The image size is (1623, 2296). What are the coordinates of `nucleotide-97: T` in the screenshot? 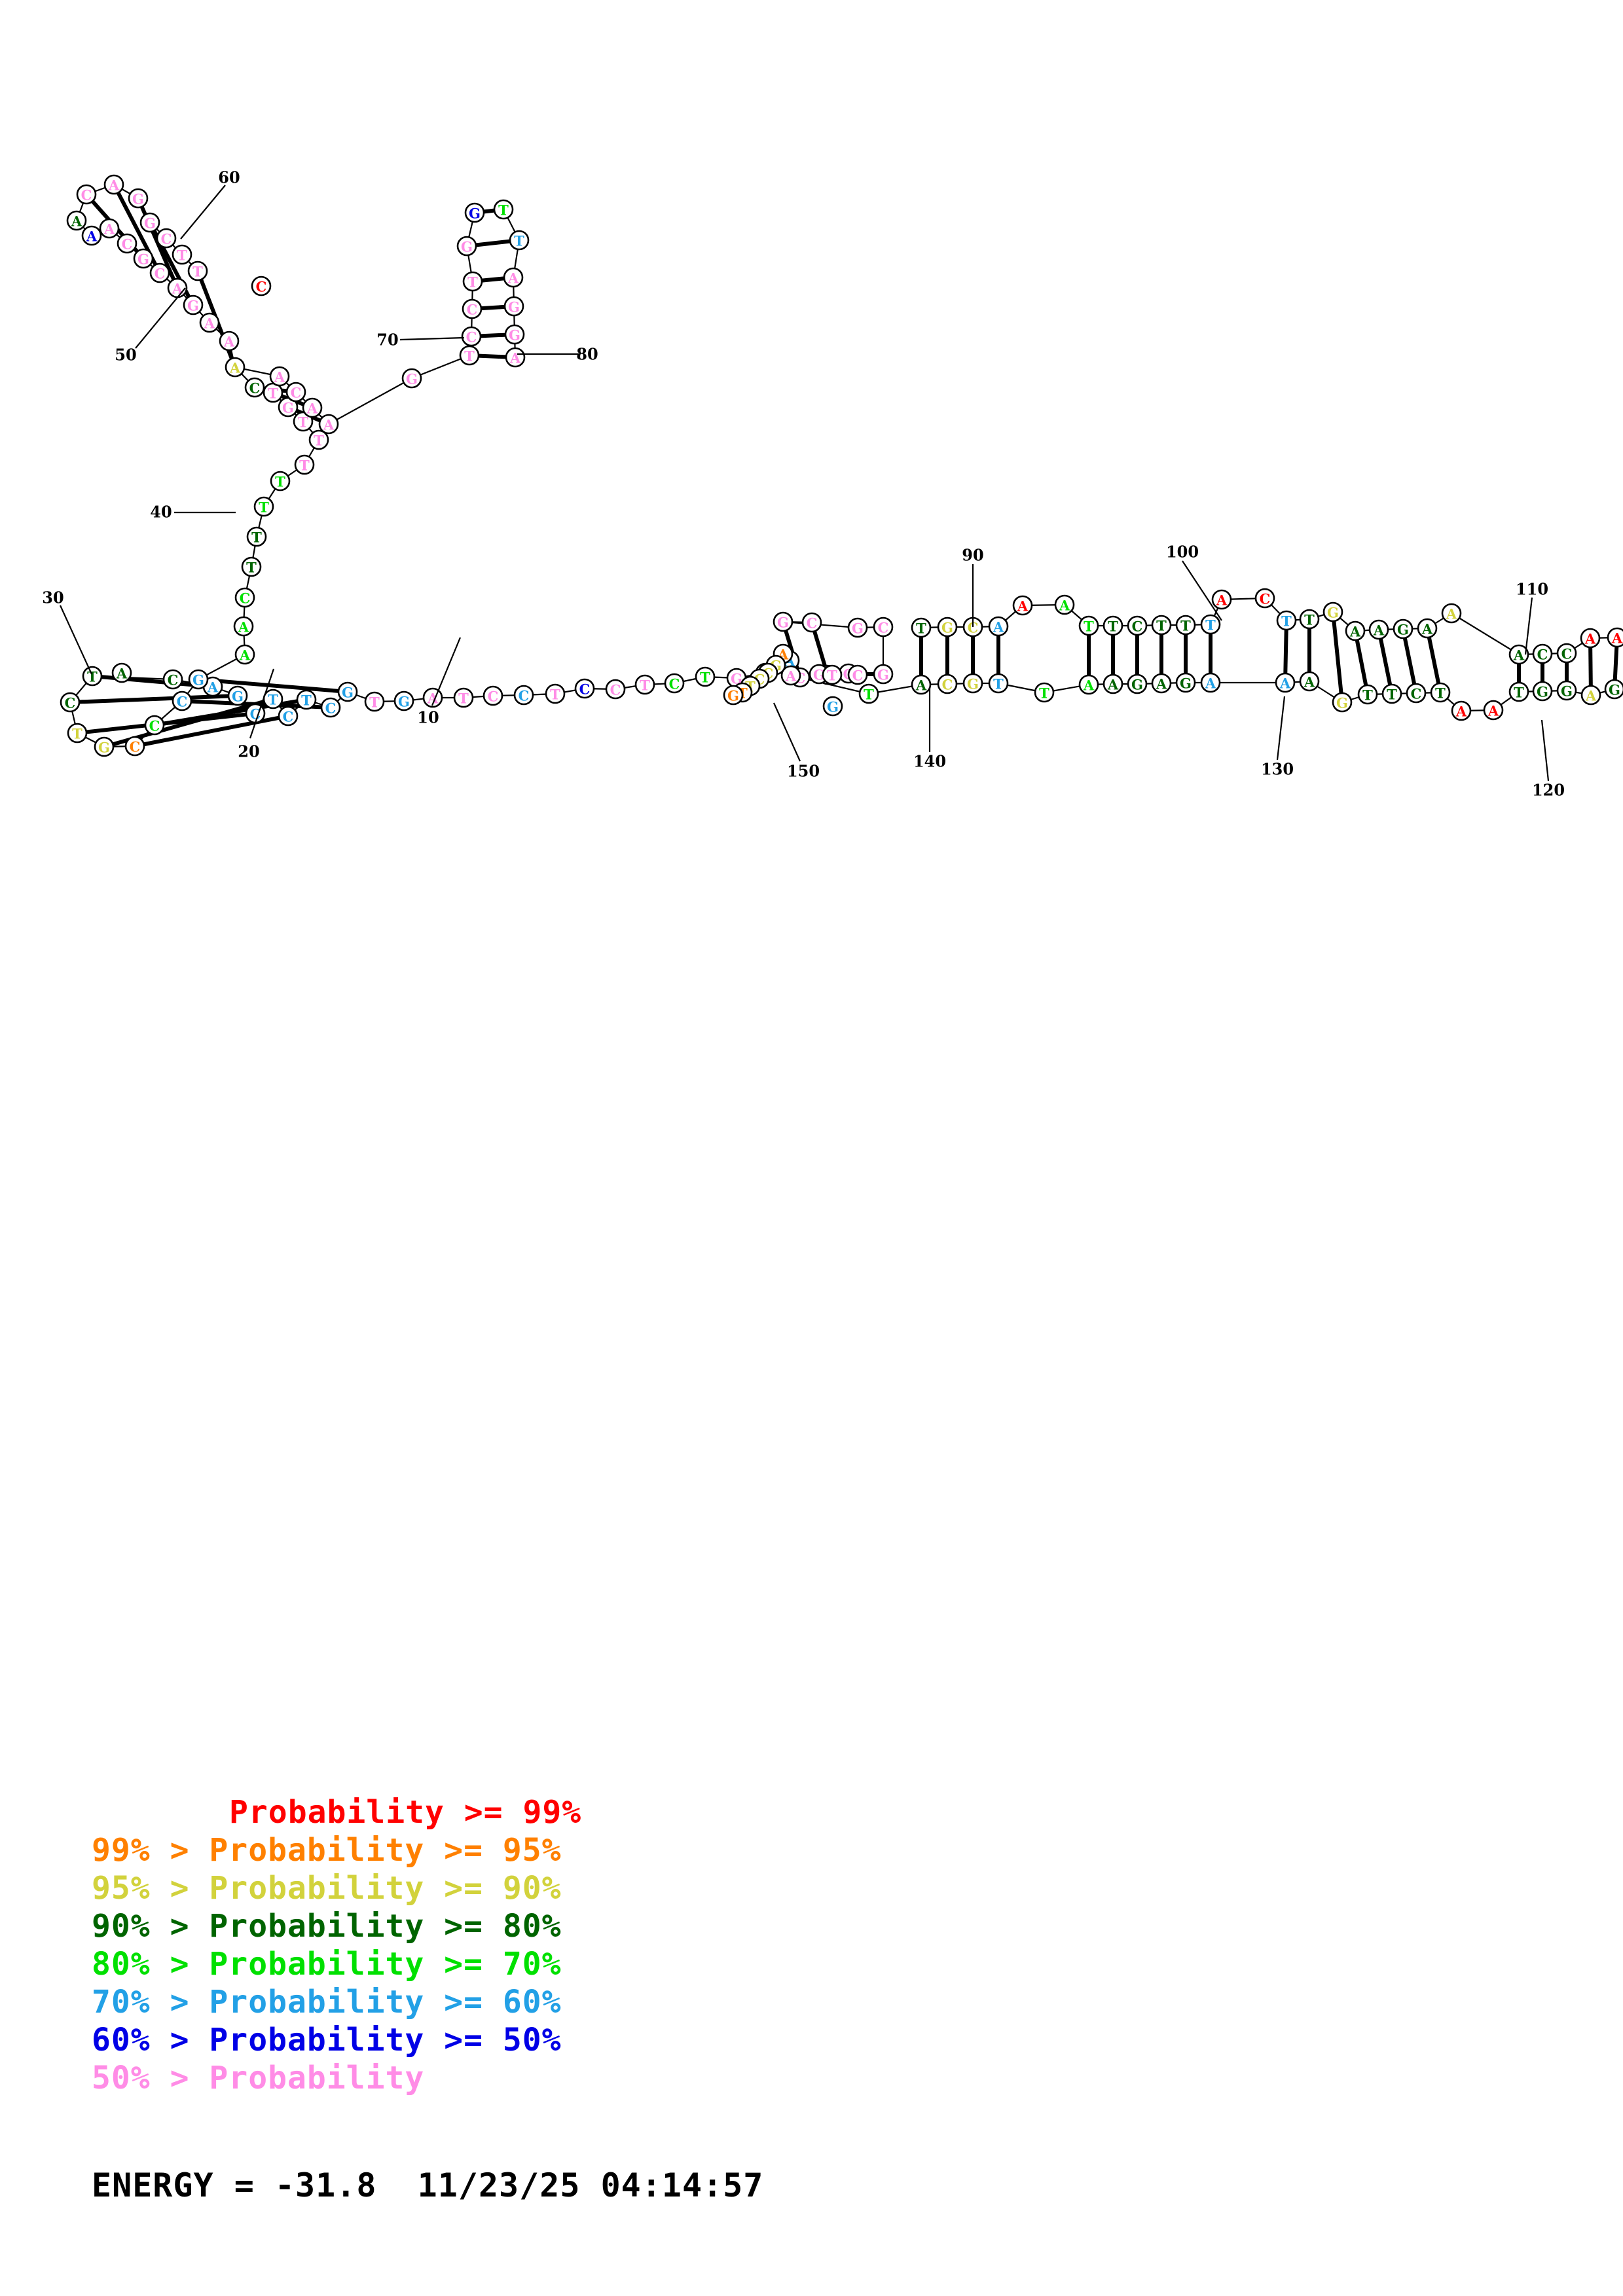 It's located at (1161, 625).